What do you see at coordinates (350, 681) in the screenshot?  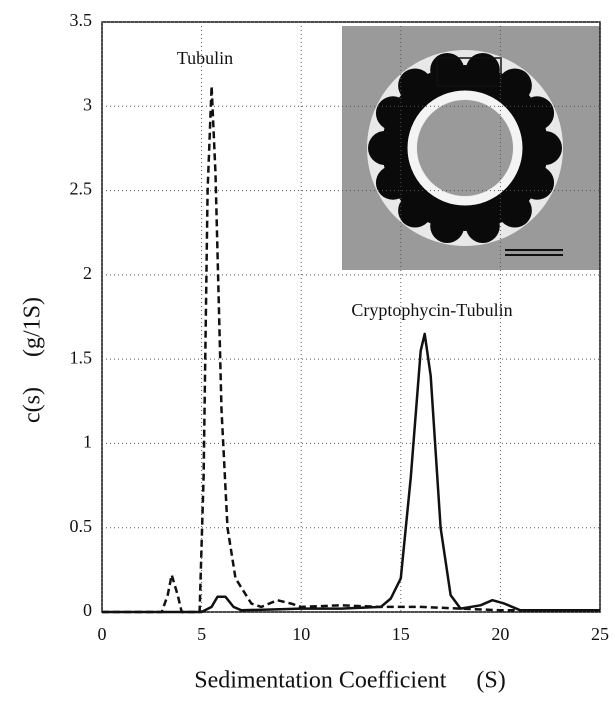 I see `x-axis-label: Sedimentation Coefficient (S)` at bounding box center [350, 681].